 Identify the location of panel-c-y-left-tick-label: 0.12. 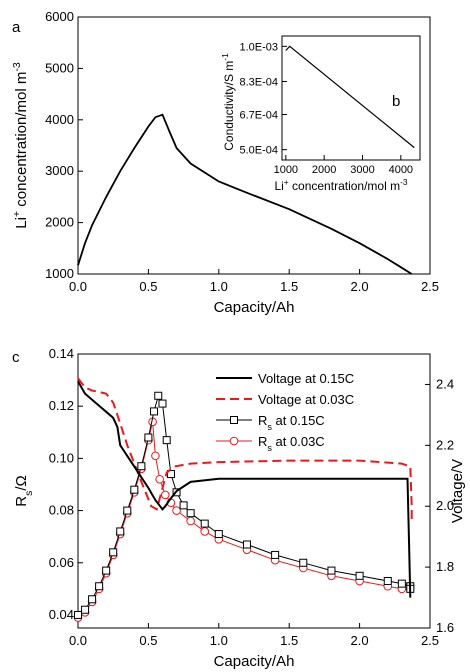
(61, 405).